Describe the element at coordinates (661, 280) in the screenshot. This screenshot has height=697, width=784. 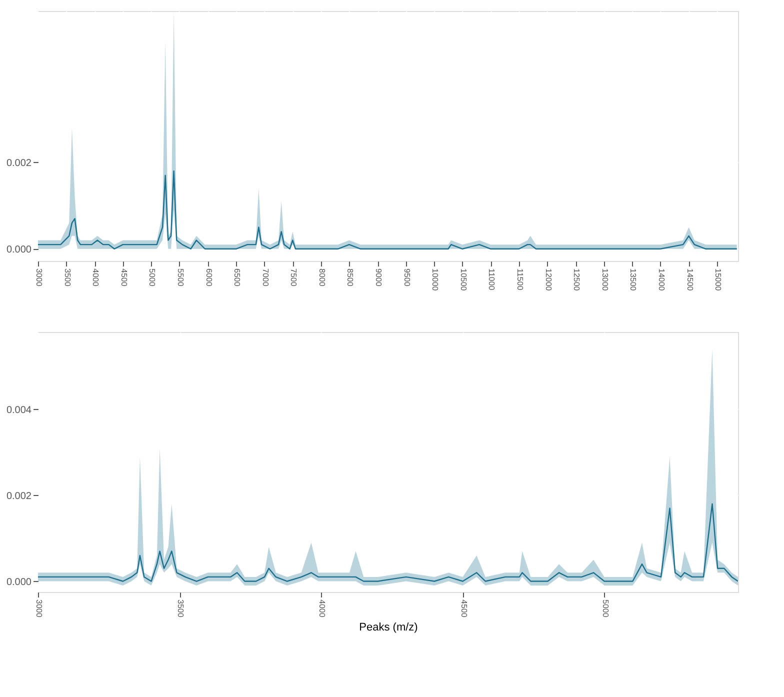
I see `x-tick-label: 14000` at that location.